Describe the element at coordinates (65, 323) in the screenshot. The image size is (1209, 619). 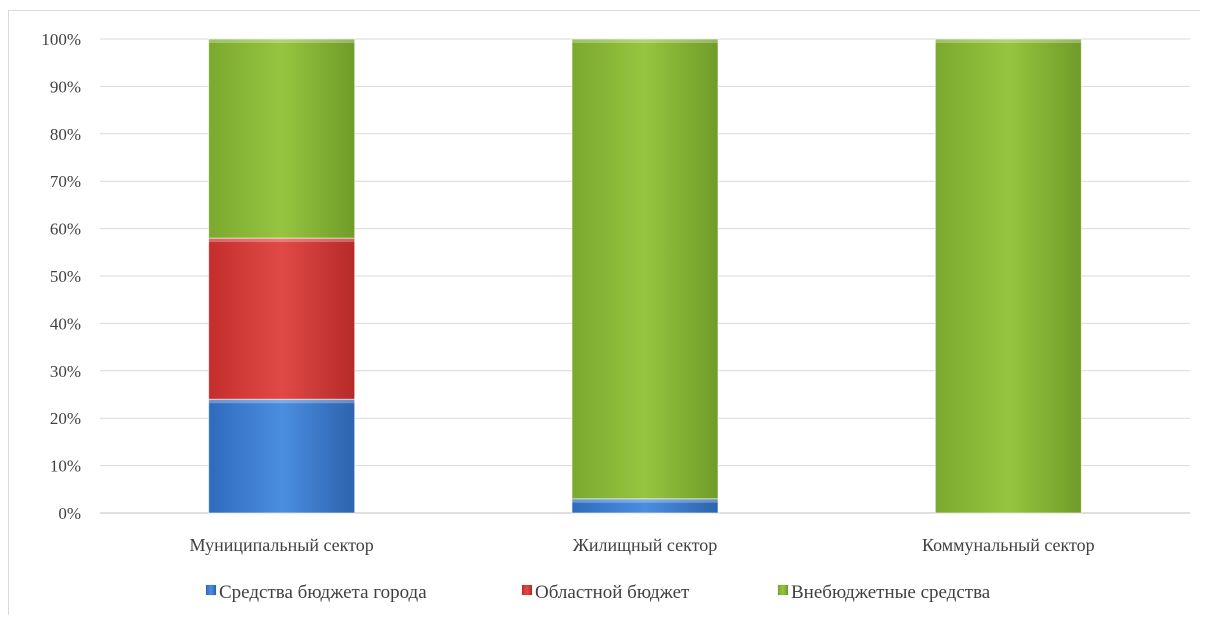
I see `y-tick-label: 40%` at that location.